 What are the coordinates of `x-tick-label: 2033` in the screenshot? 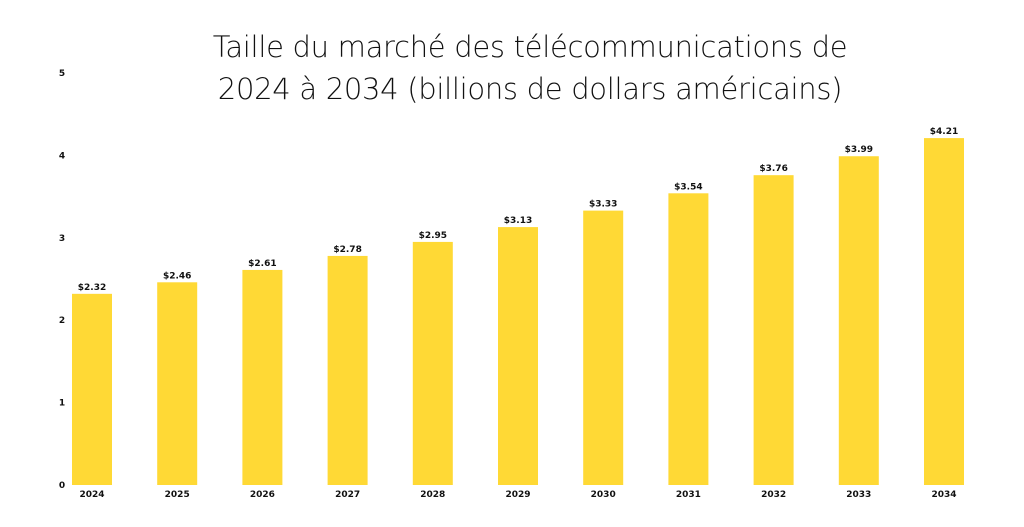 It's located at (858, 495).